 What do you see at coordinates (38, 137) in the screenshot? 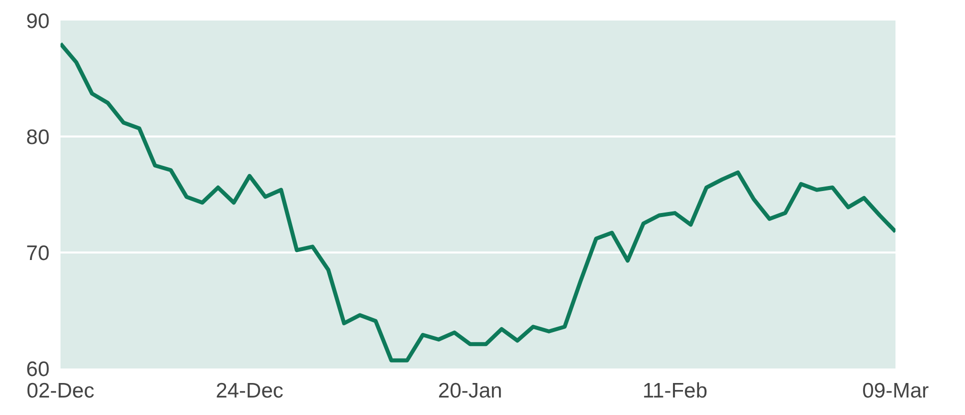
I see `y-tick-label: 80` at bounding box center [38, 137].